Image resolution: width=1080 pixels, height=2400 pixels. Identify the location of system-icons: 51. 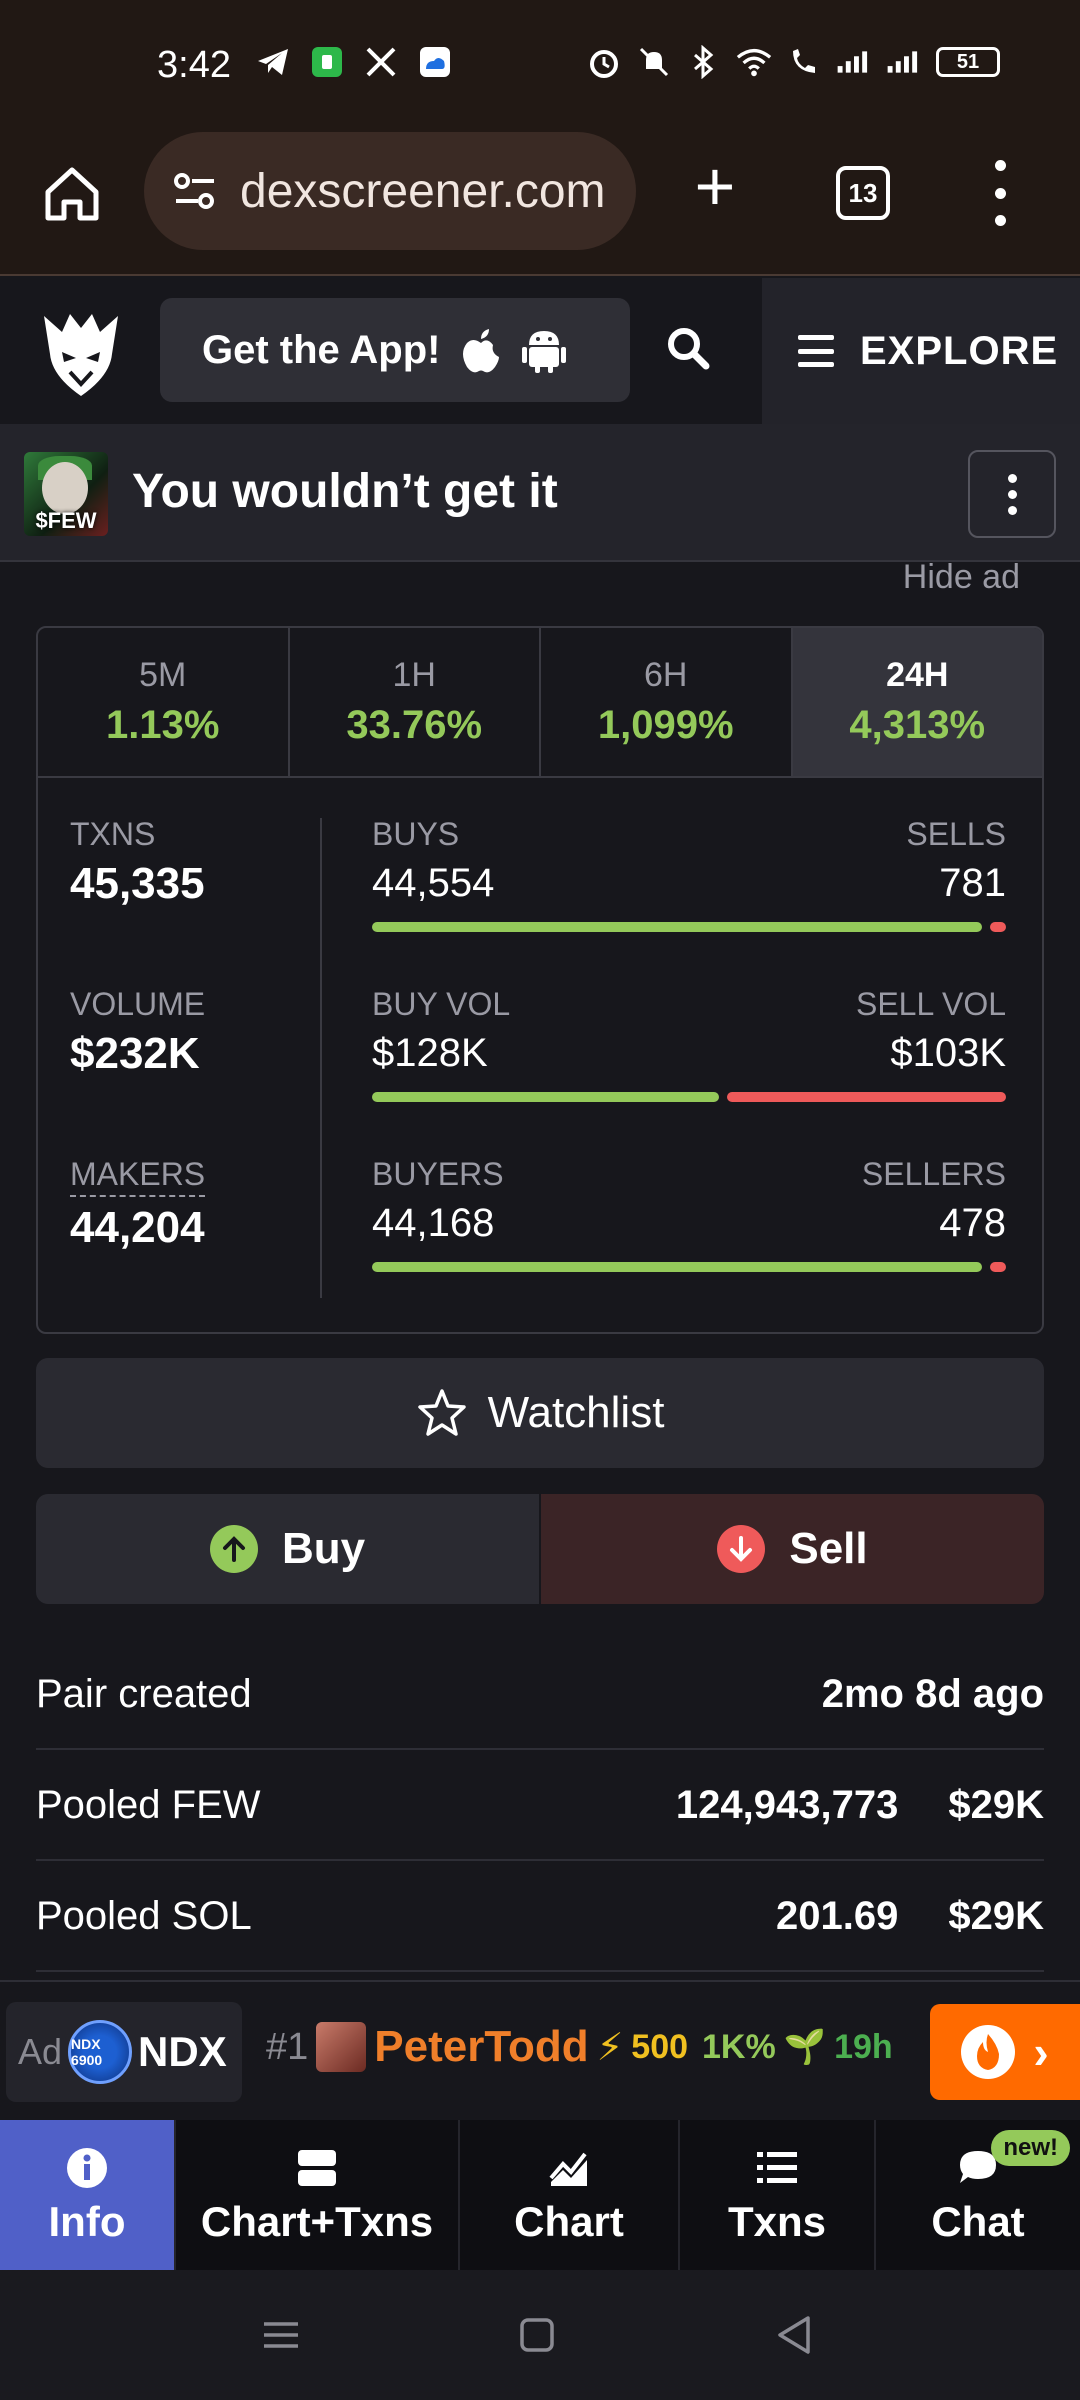
(793, 62).